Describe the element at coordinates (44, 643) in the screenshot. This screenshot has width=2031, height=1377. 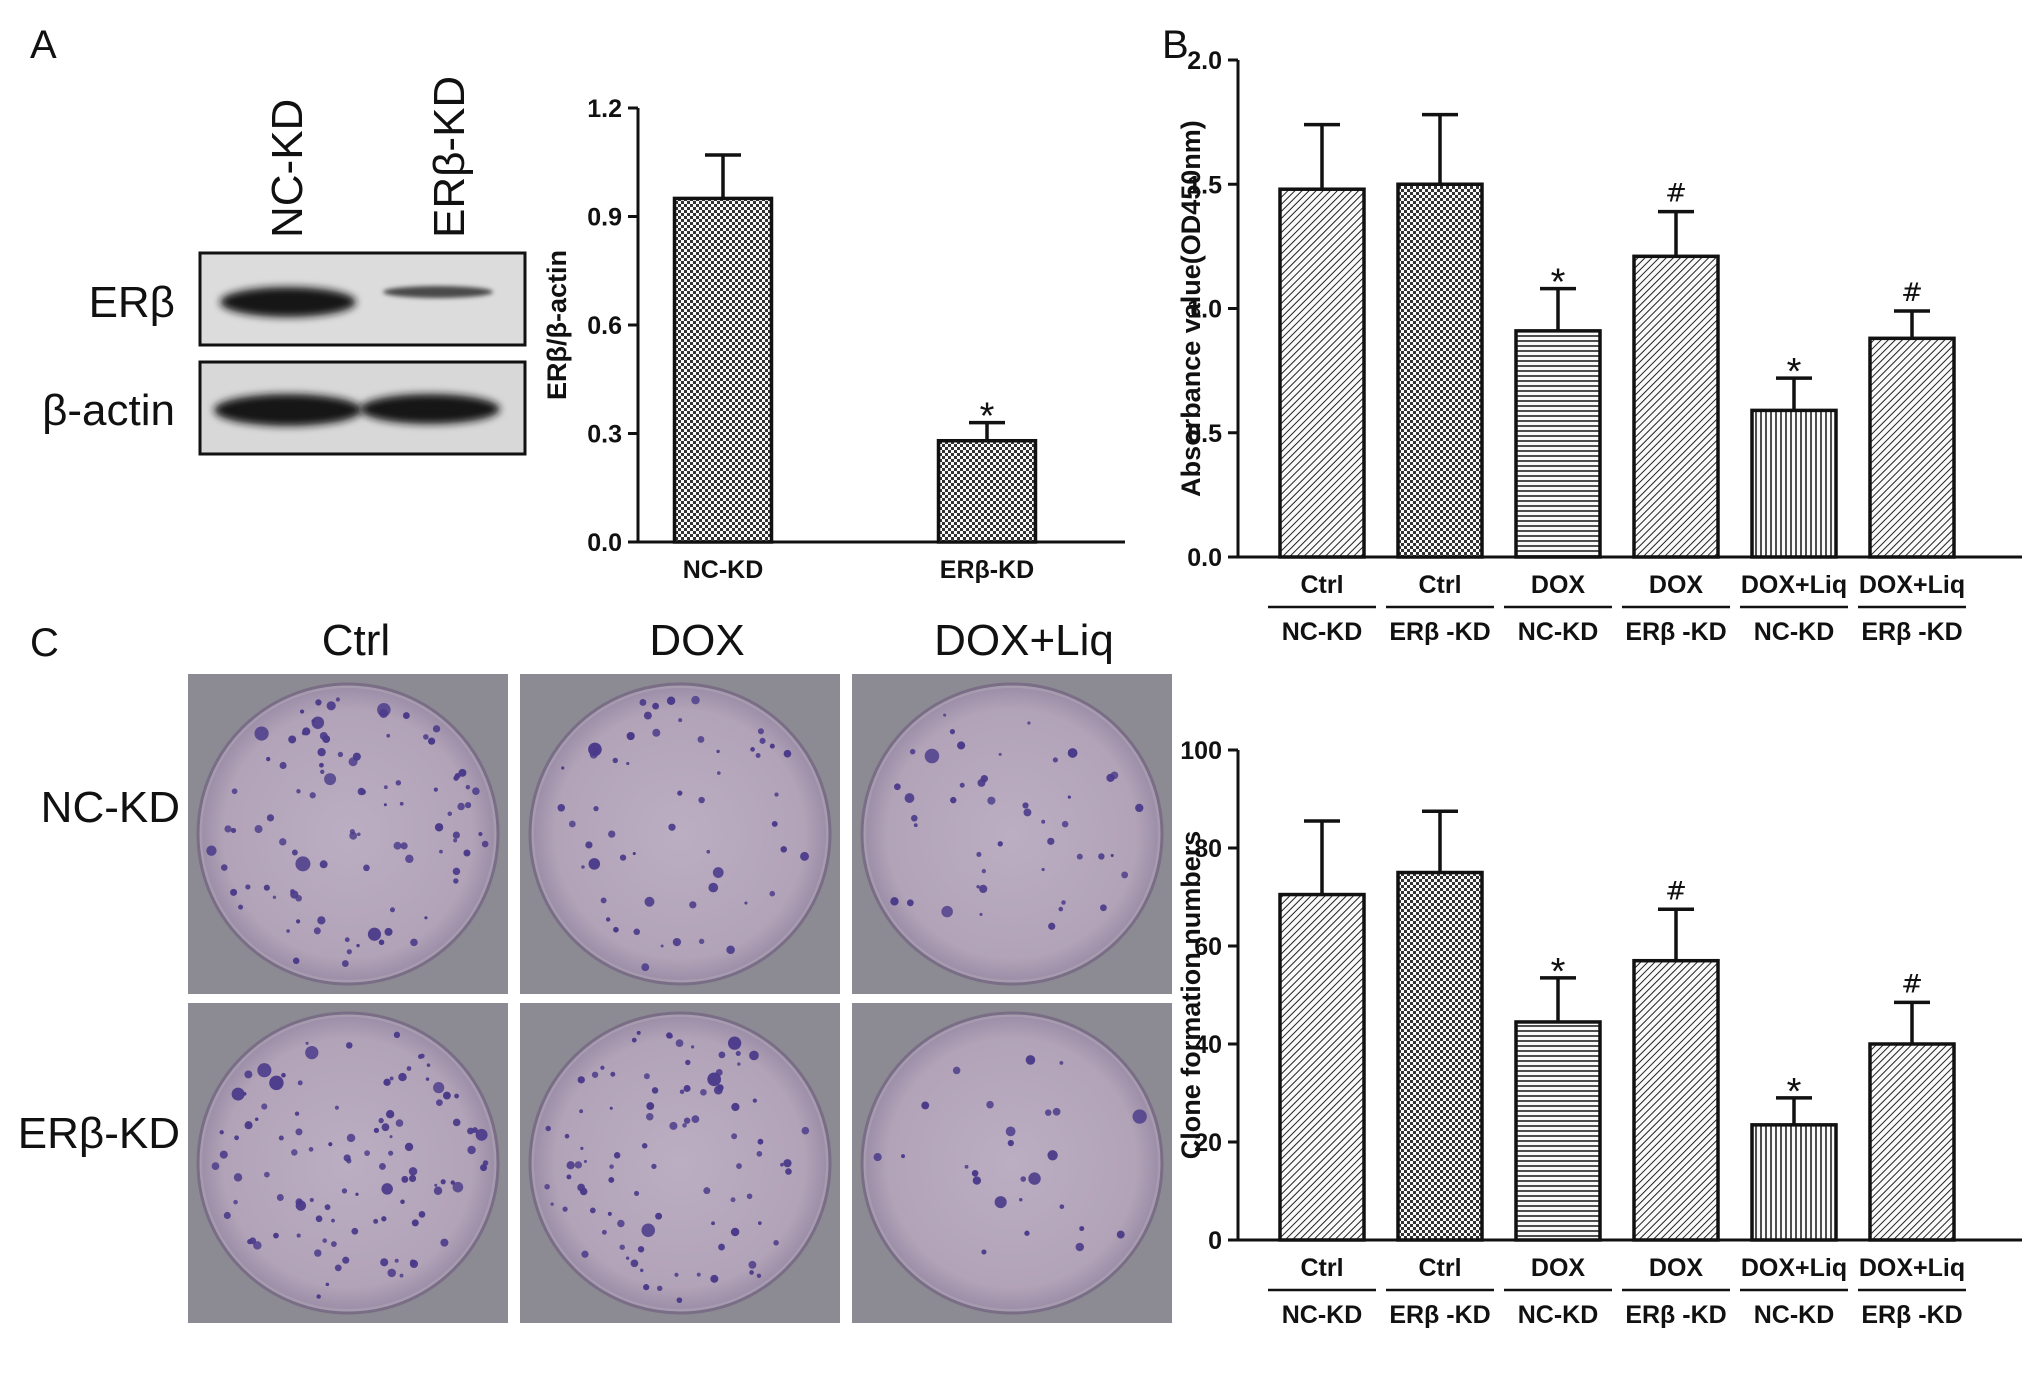
I see `panel-label-c: C` at that location.